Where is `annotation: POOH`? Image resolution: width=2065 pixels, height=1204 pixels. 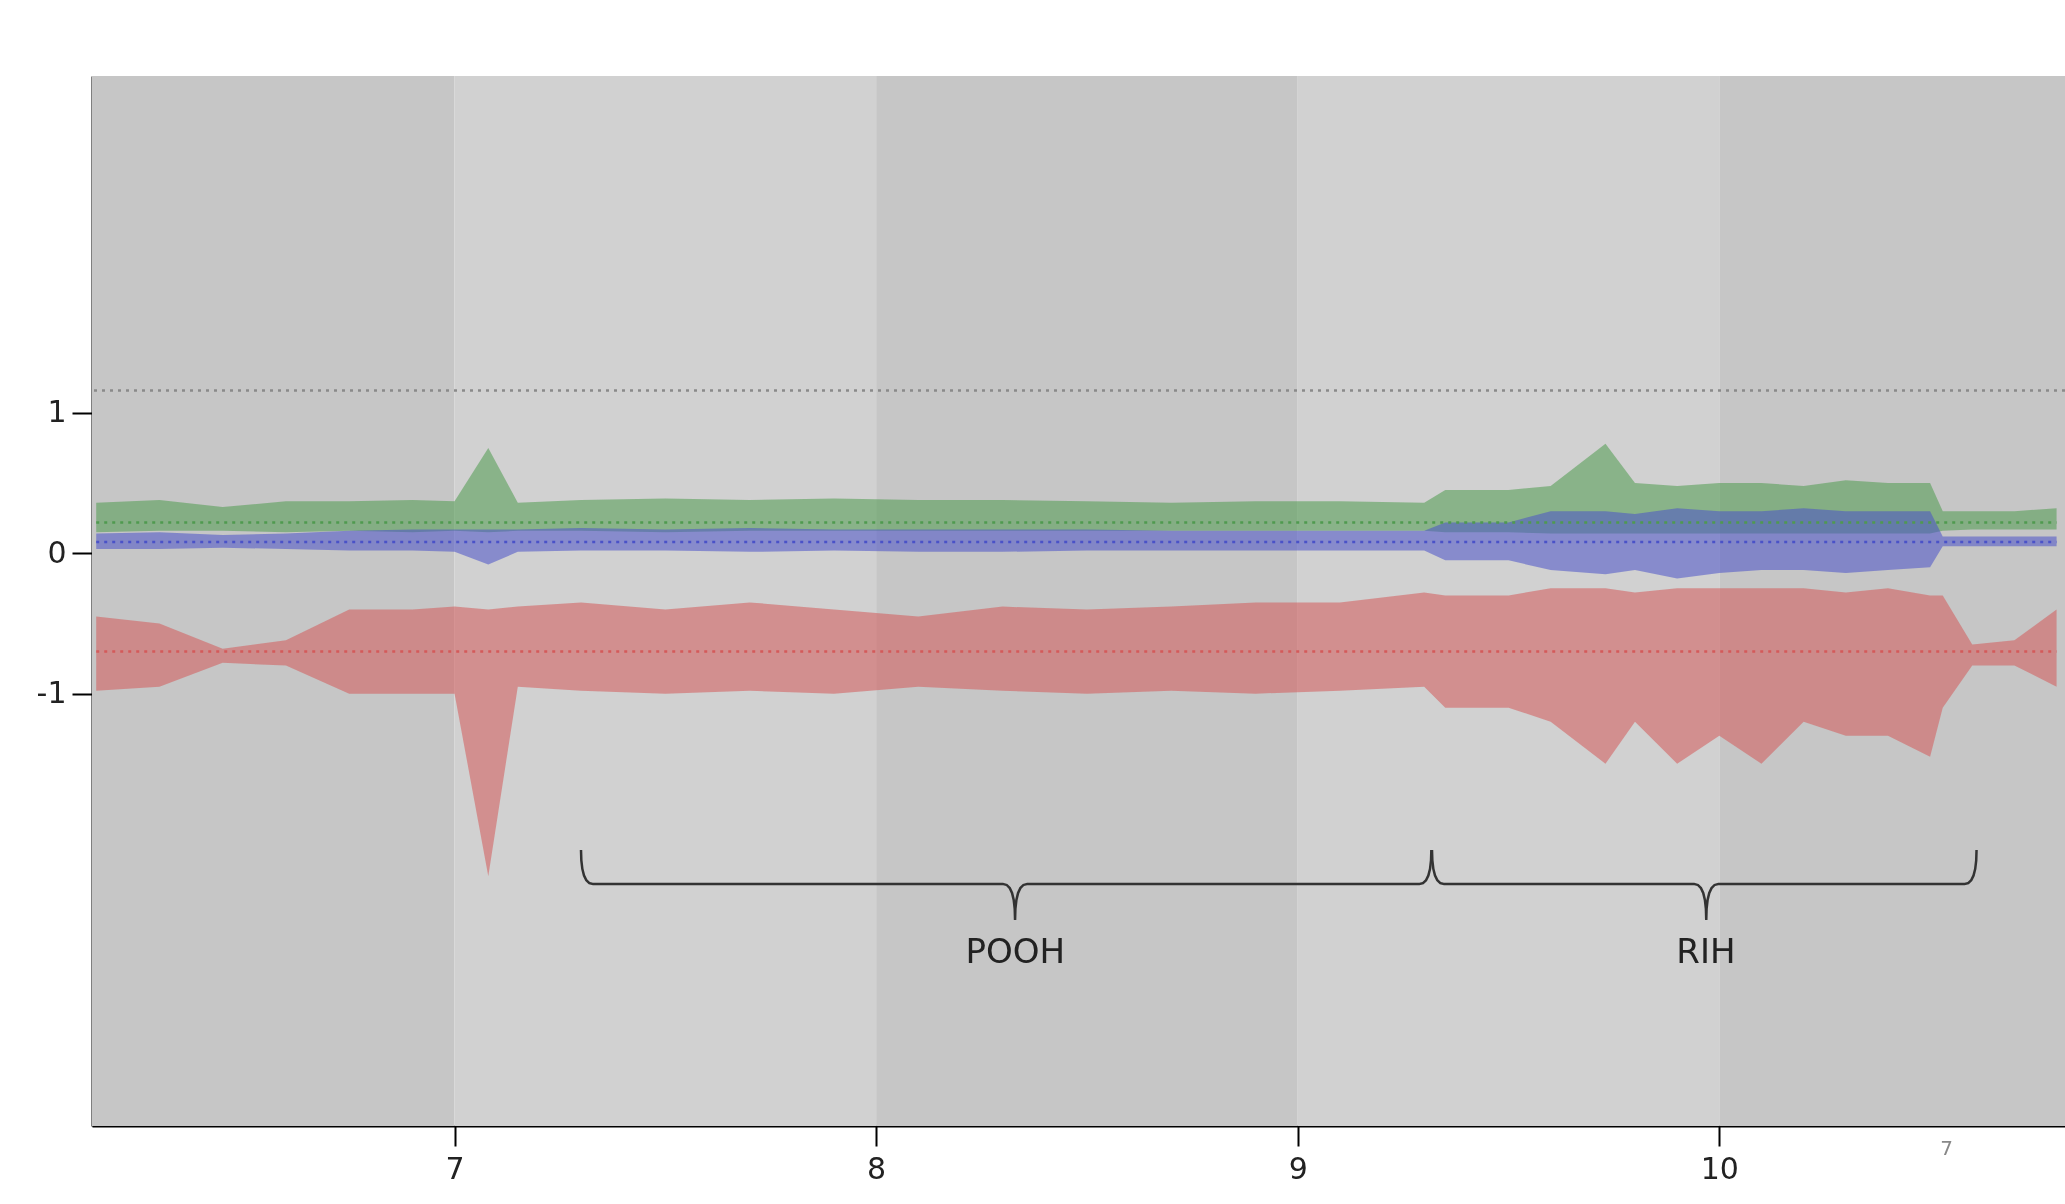
annotation: POOH is located at coordinates (1015, 951).